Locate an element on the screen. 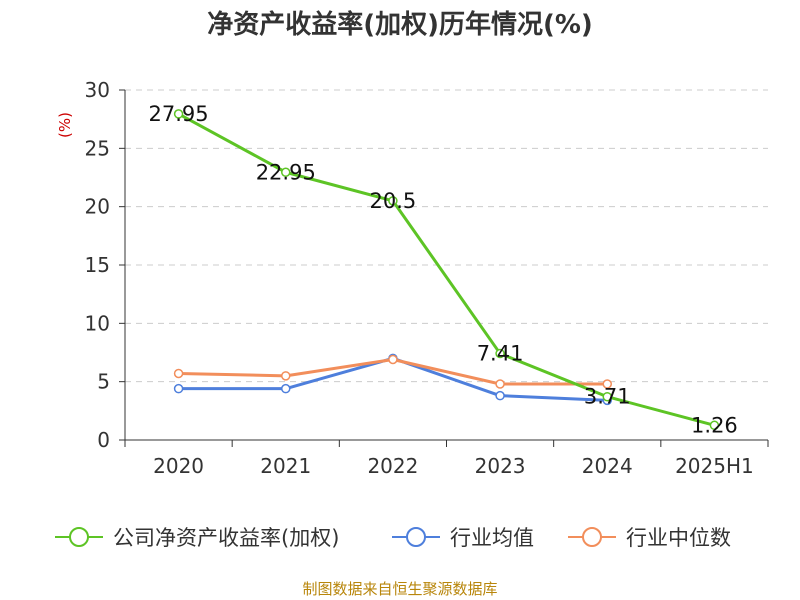 The height and width of the screenshot is (600, 800). x-tick-label: 2025H1 is located at coordinates (714, 466).